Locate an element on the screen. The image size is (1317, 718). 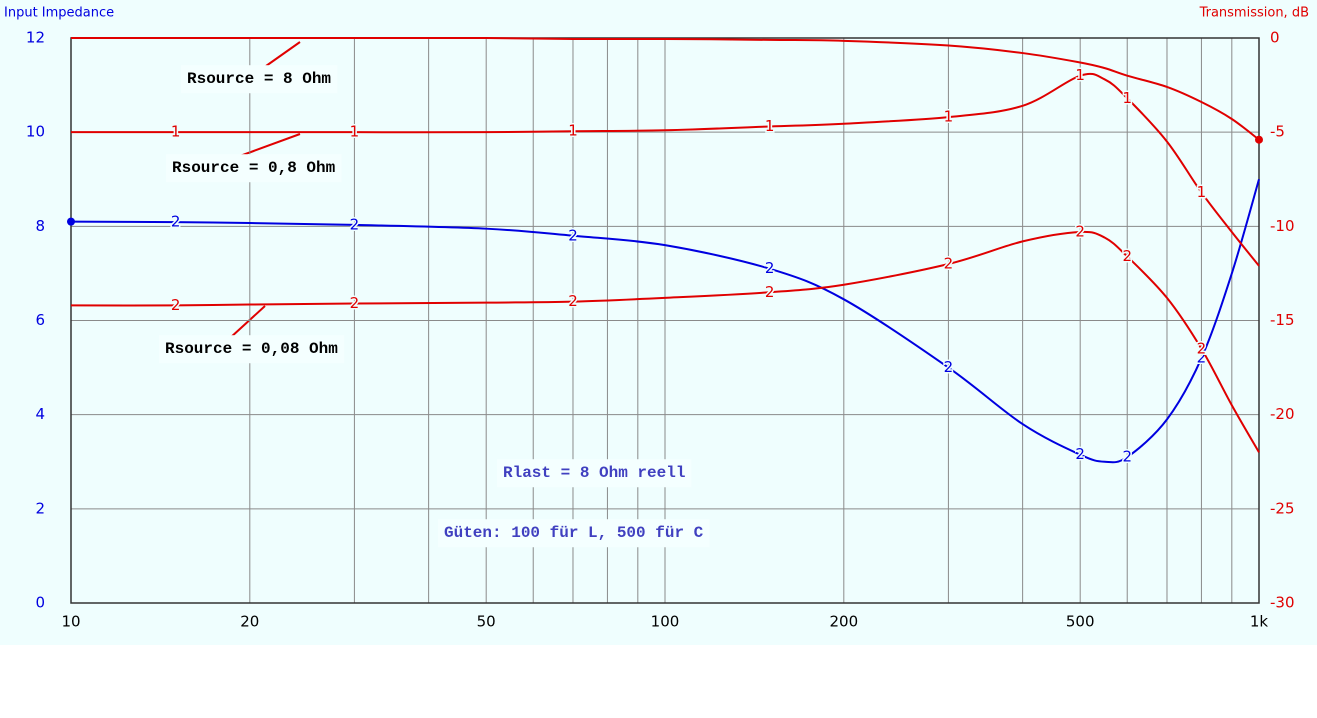
y-tick-label: 8 is located at coordinates (40, 226).